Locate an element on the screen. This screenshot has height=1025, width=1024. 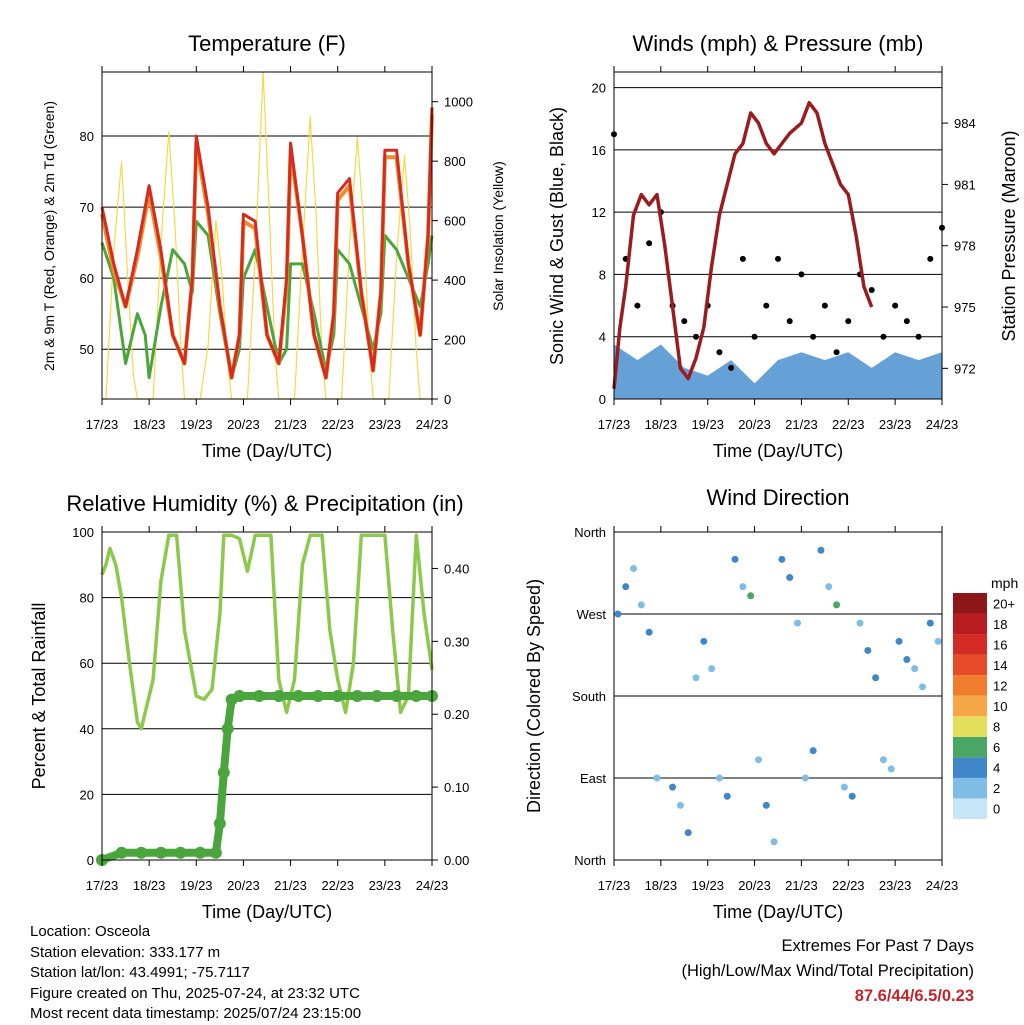
x-tick-label-rh-0: 17/23 is located at coordinates (102, 885).